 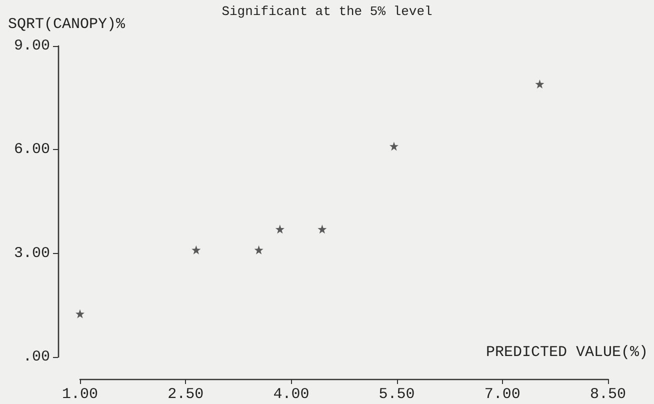 I want to click on x-tick-label: 5.50, so click(x=396, y=394).